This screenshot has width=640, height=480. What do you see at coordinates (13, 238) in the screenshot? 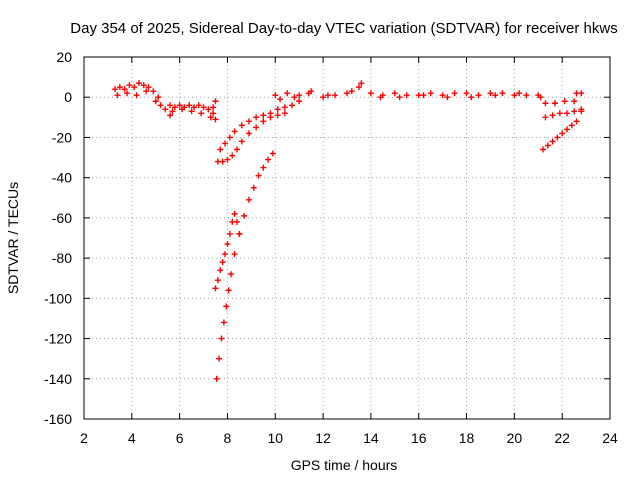
I see `y-axis-label: SDTVAR / TECUs` at bounding box center [13, 238].